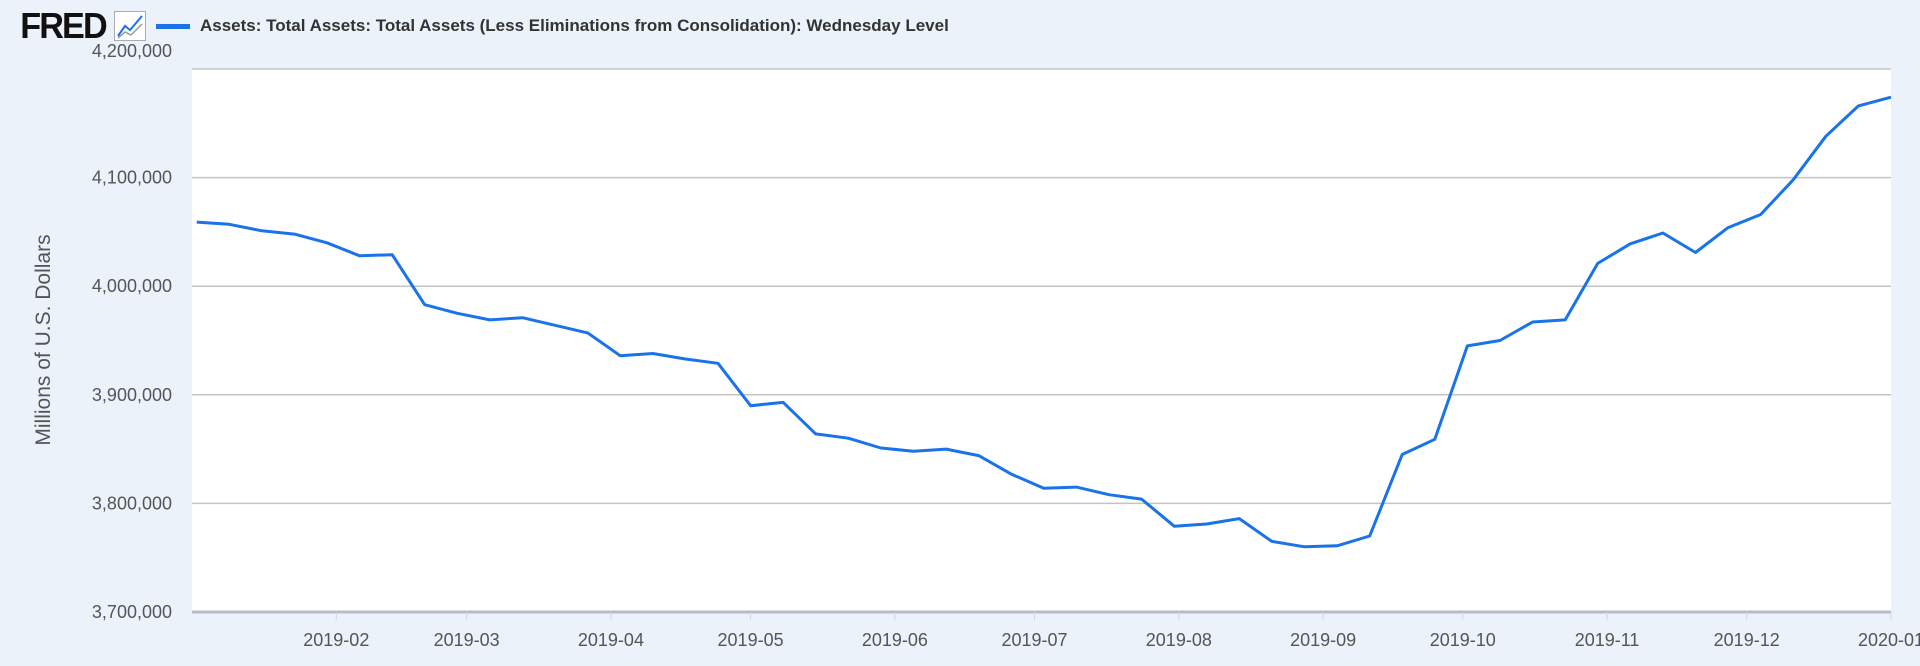 This screenshot has height=666, width=1920. What do you see at coordinates (467, 640) in the screenshot?
I see `x-tick-label: 2019-03` at bounding box center [467, 640].